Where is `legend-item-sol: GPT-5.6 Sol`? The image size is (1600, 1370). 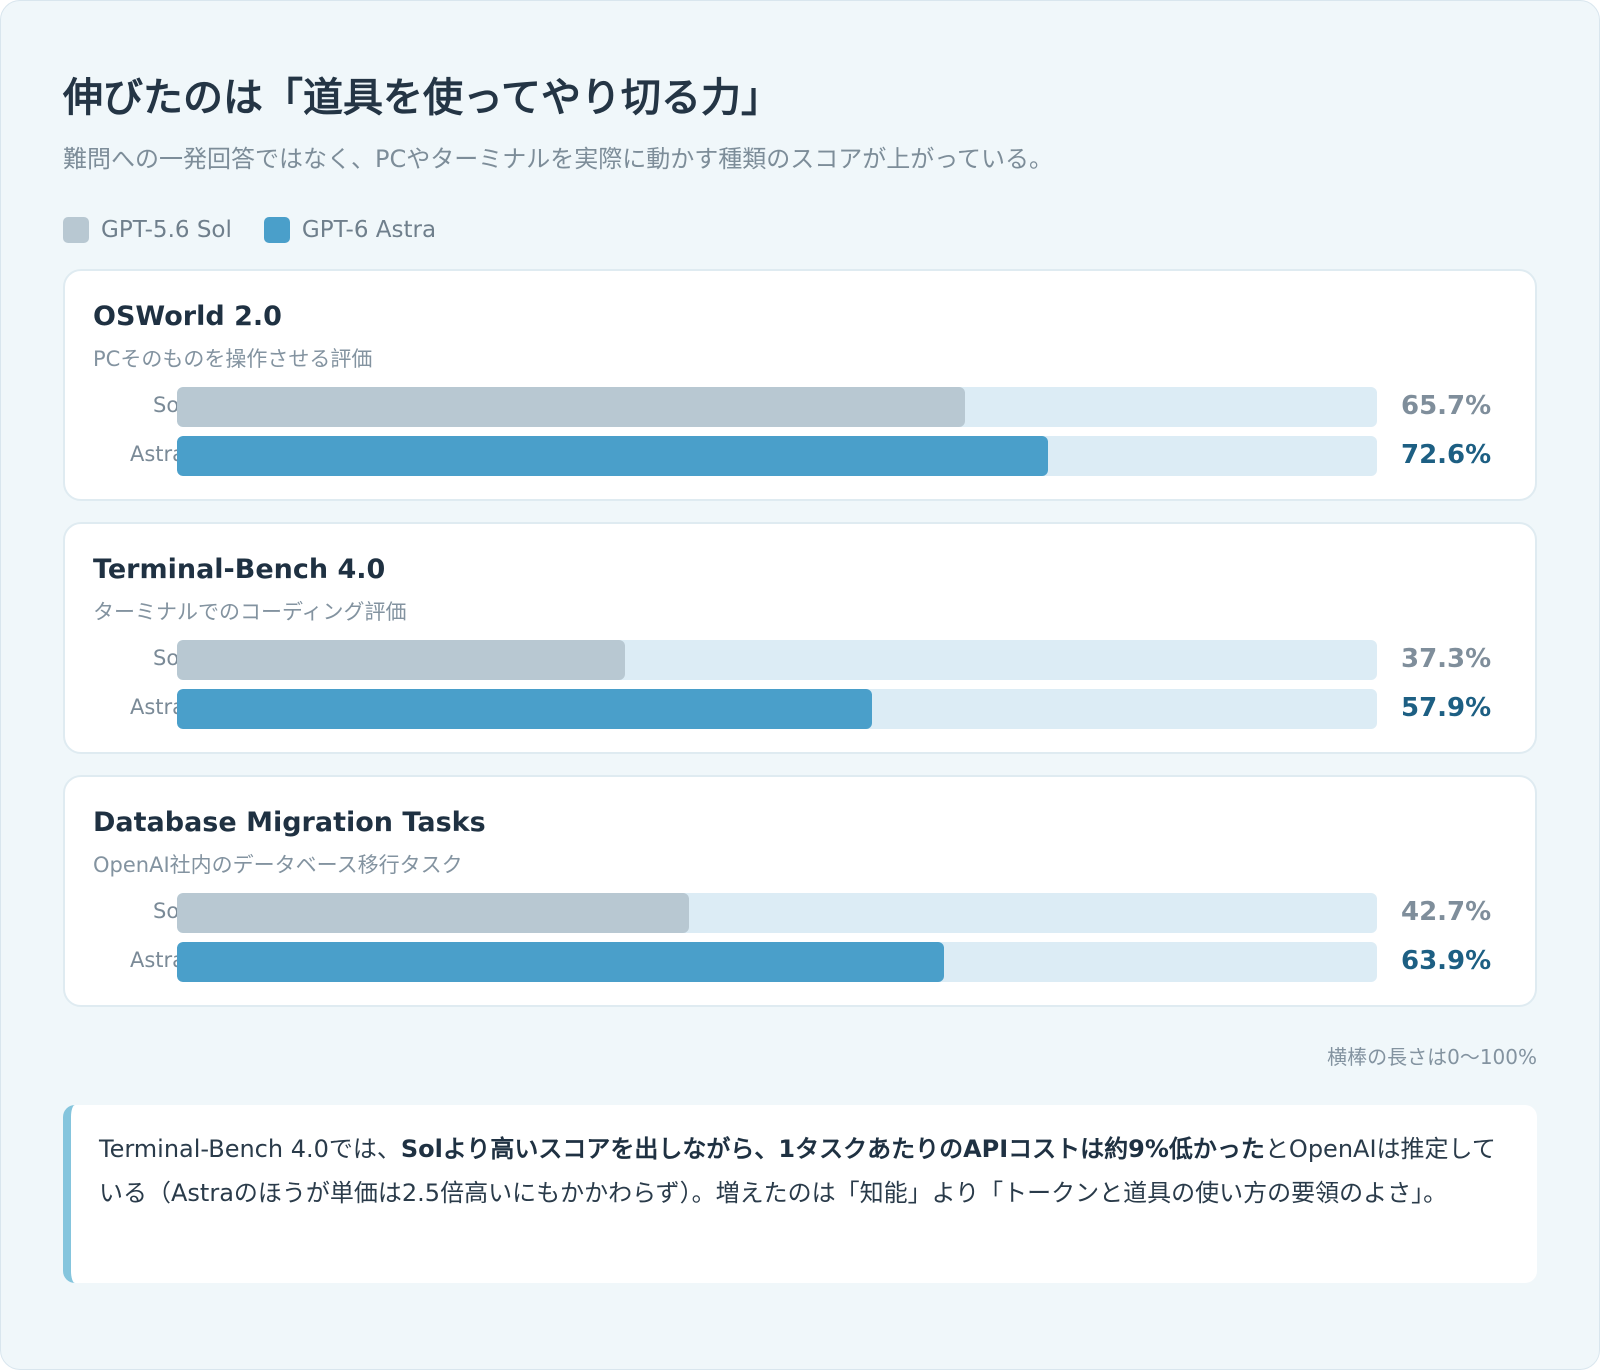
legend-item-sol: GPT-5.6 Sol is located at coordinates (147, 230).